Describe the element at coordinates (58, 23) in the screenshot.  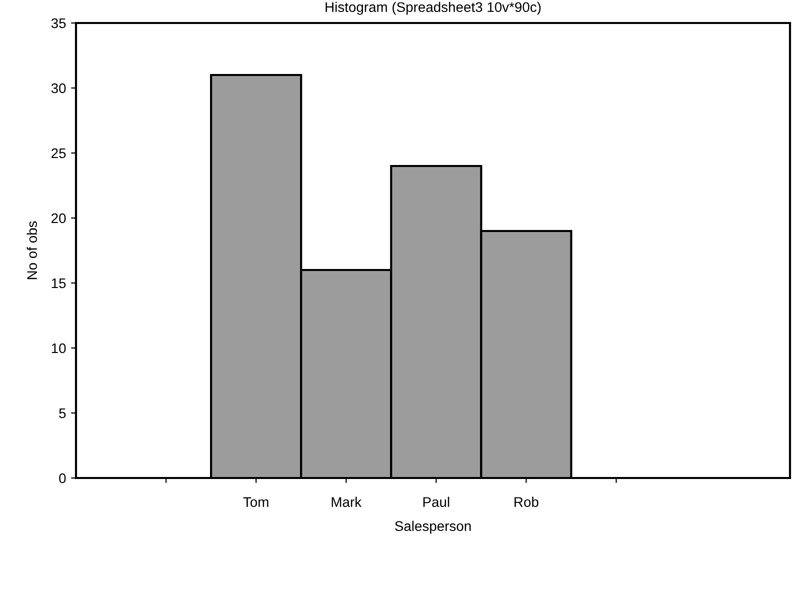
I see `y-tick-label: 35` at that location.